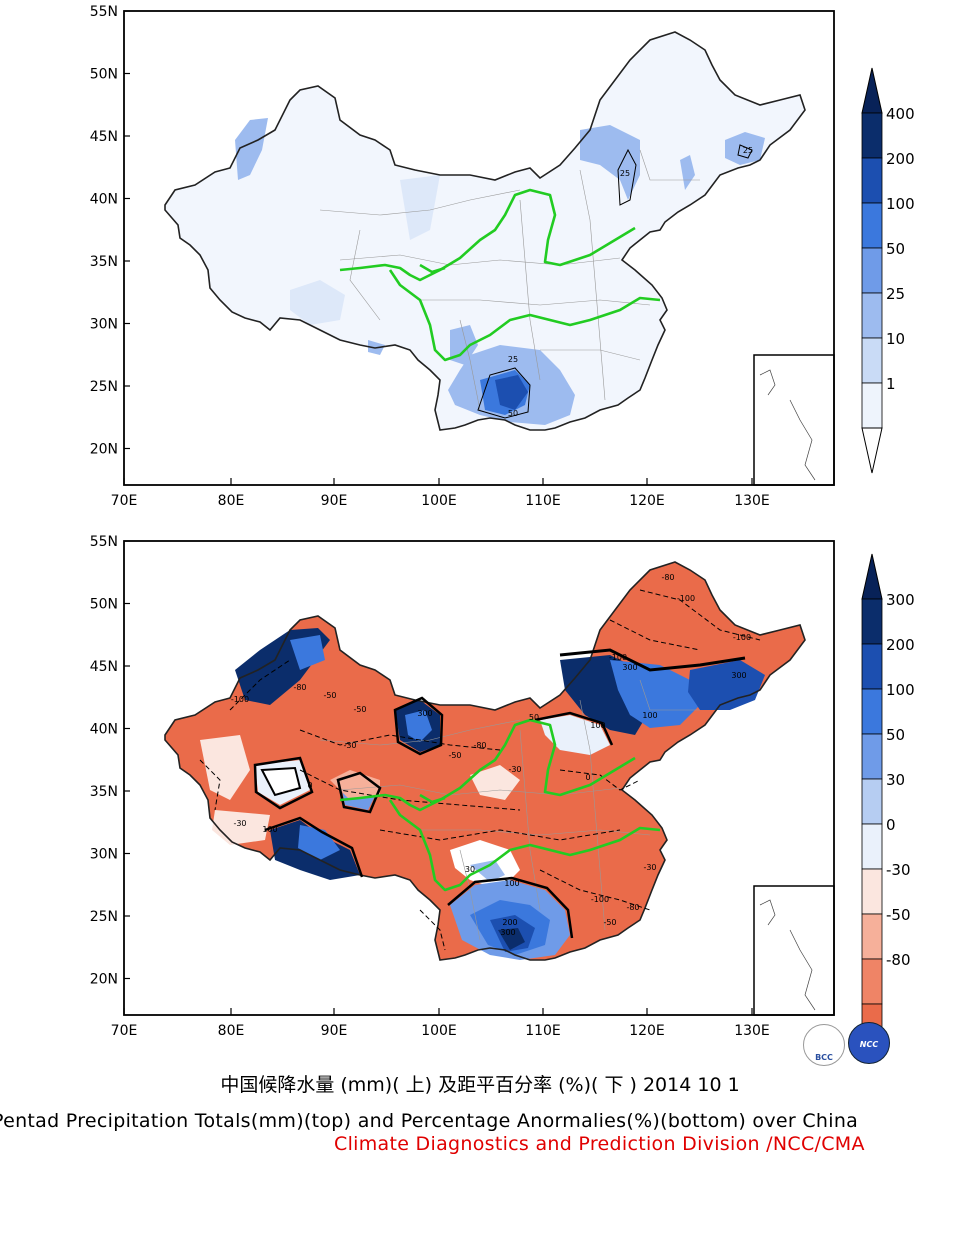 The height and width of the screenshot is (1243, 960). Describe the element at coordinates (872, 450) in the screenshot. I see `colorbar-under-arrow` at that location.